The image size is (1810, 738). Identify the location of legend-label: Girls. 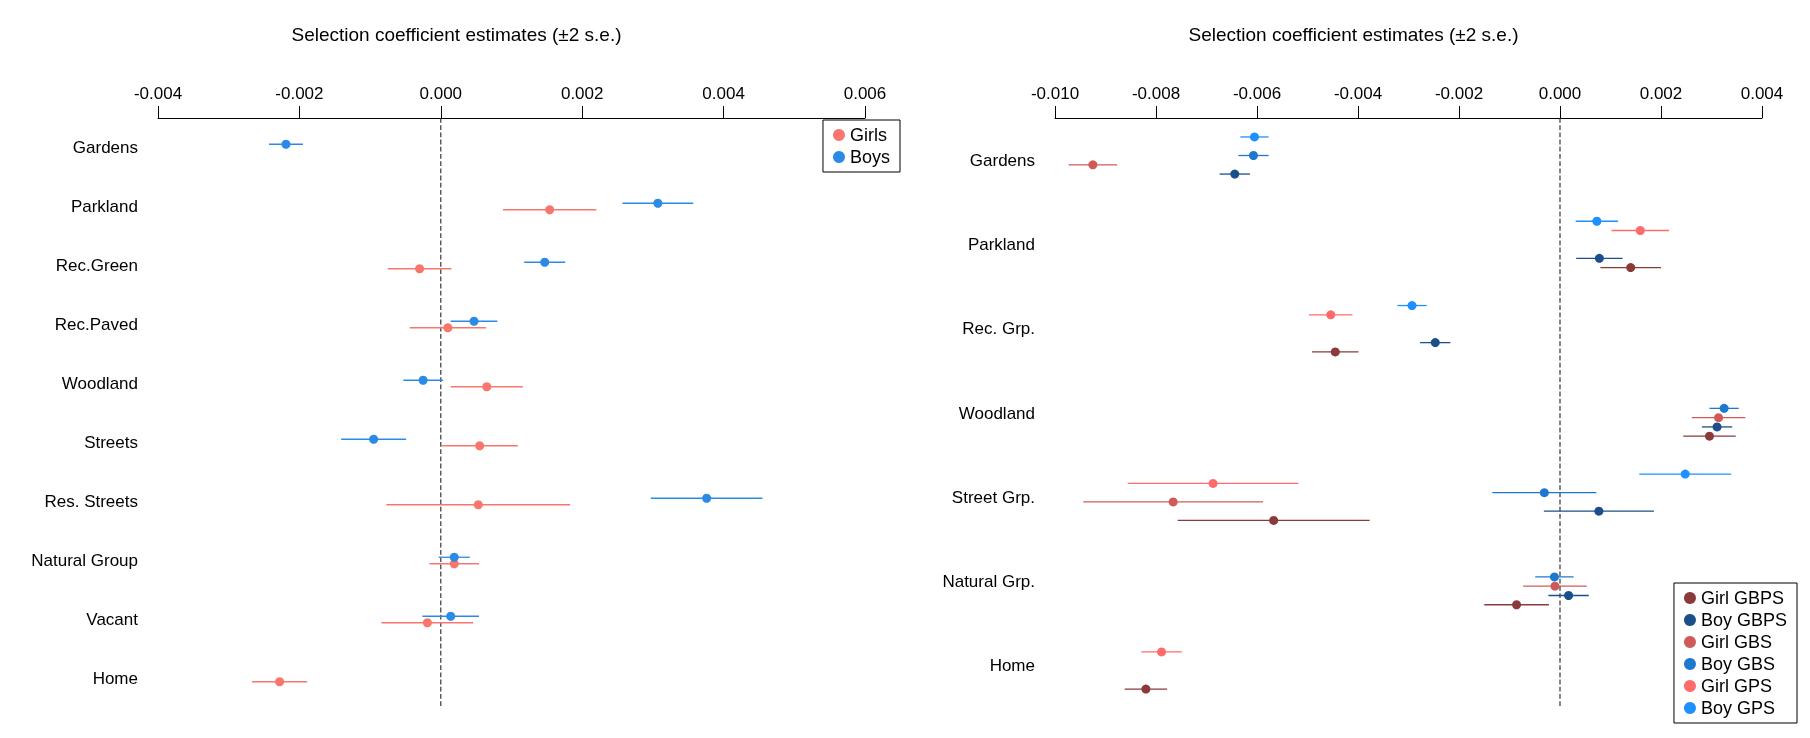
(868, 135).